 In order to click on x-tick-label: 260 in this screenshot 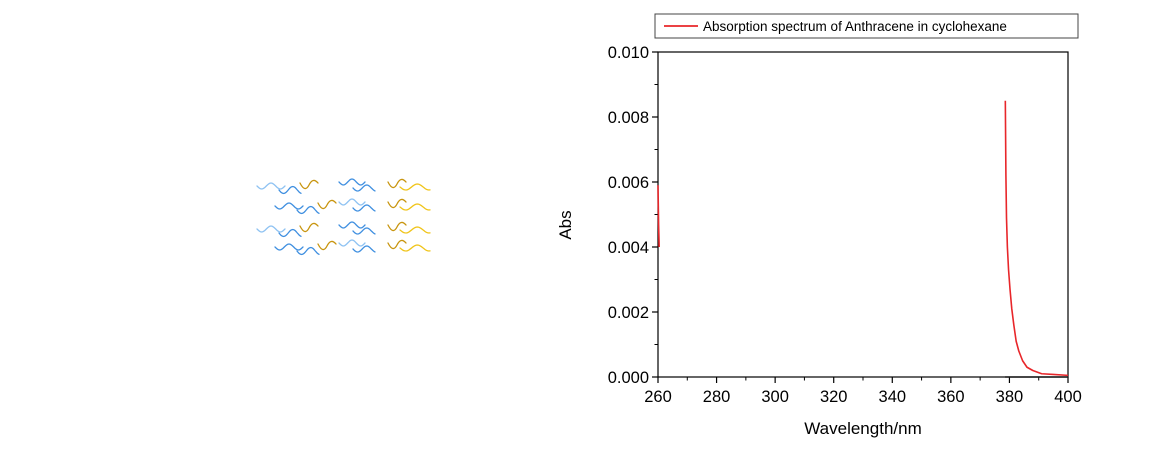, I will do `click(658, 397)`.